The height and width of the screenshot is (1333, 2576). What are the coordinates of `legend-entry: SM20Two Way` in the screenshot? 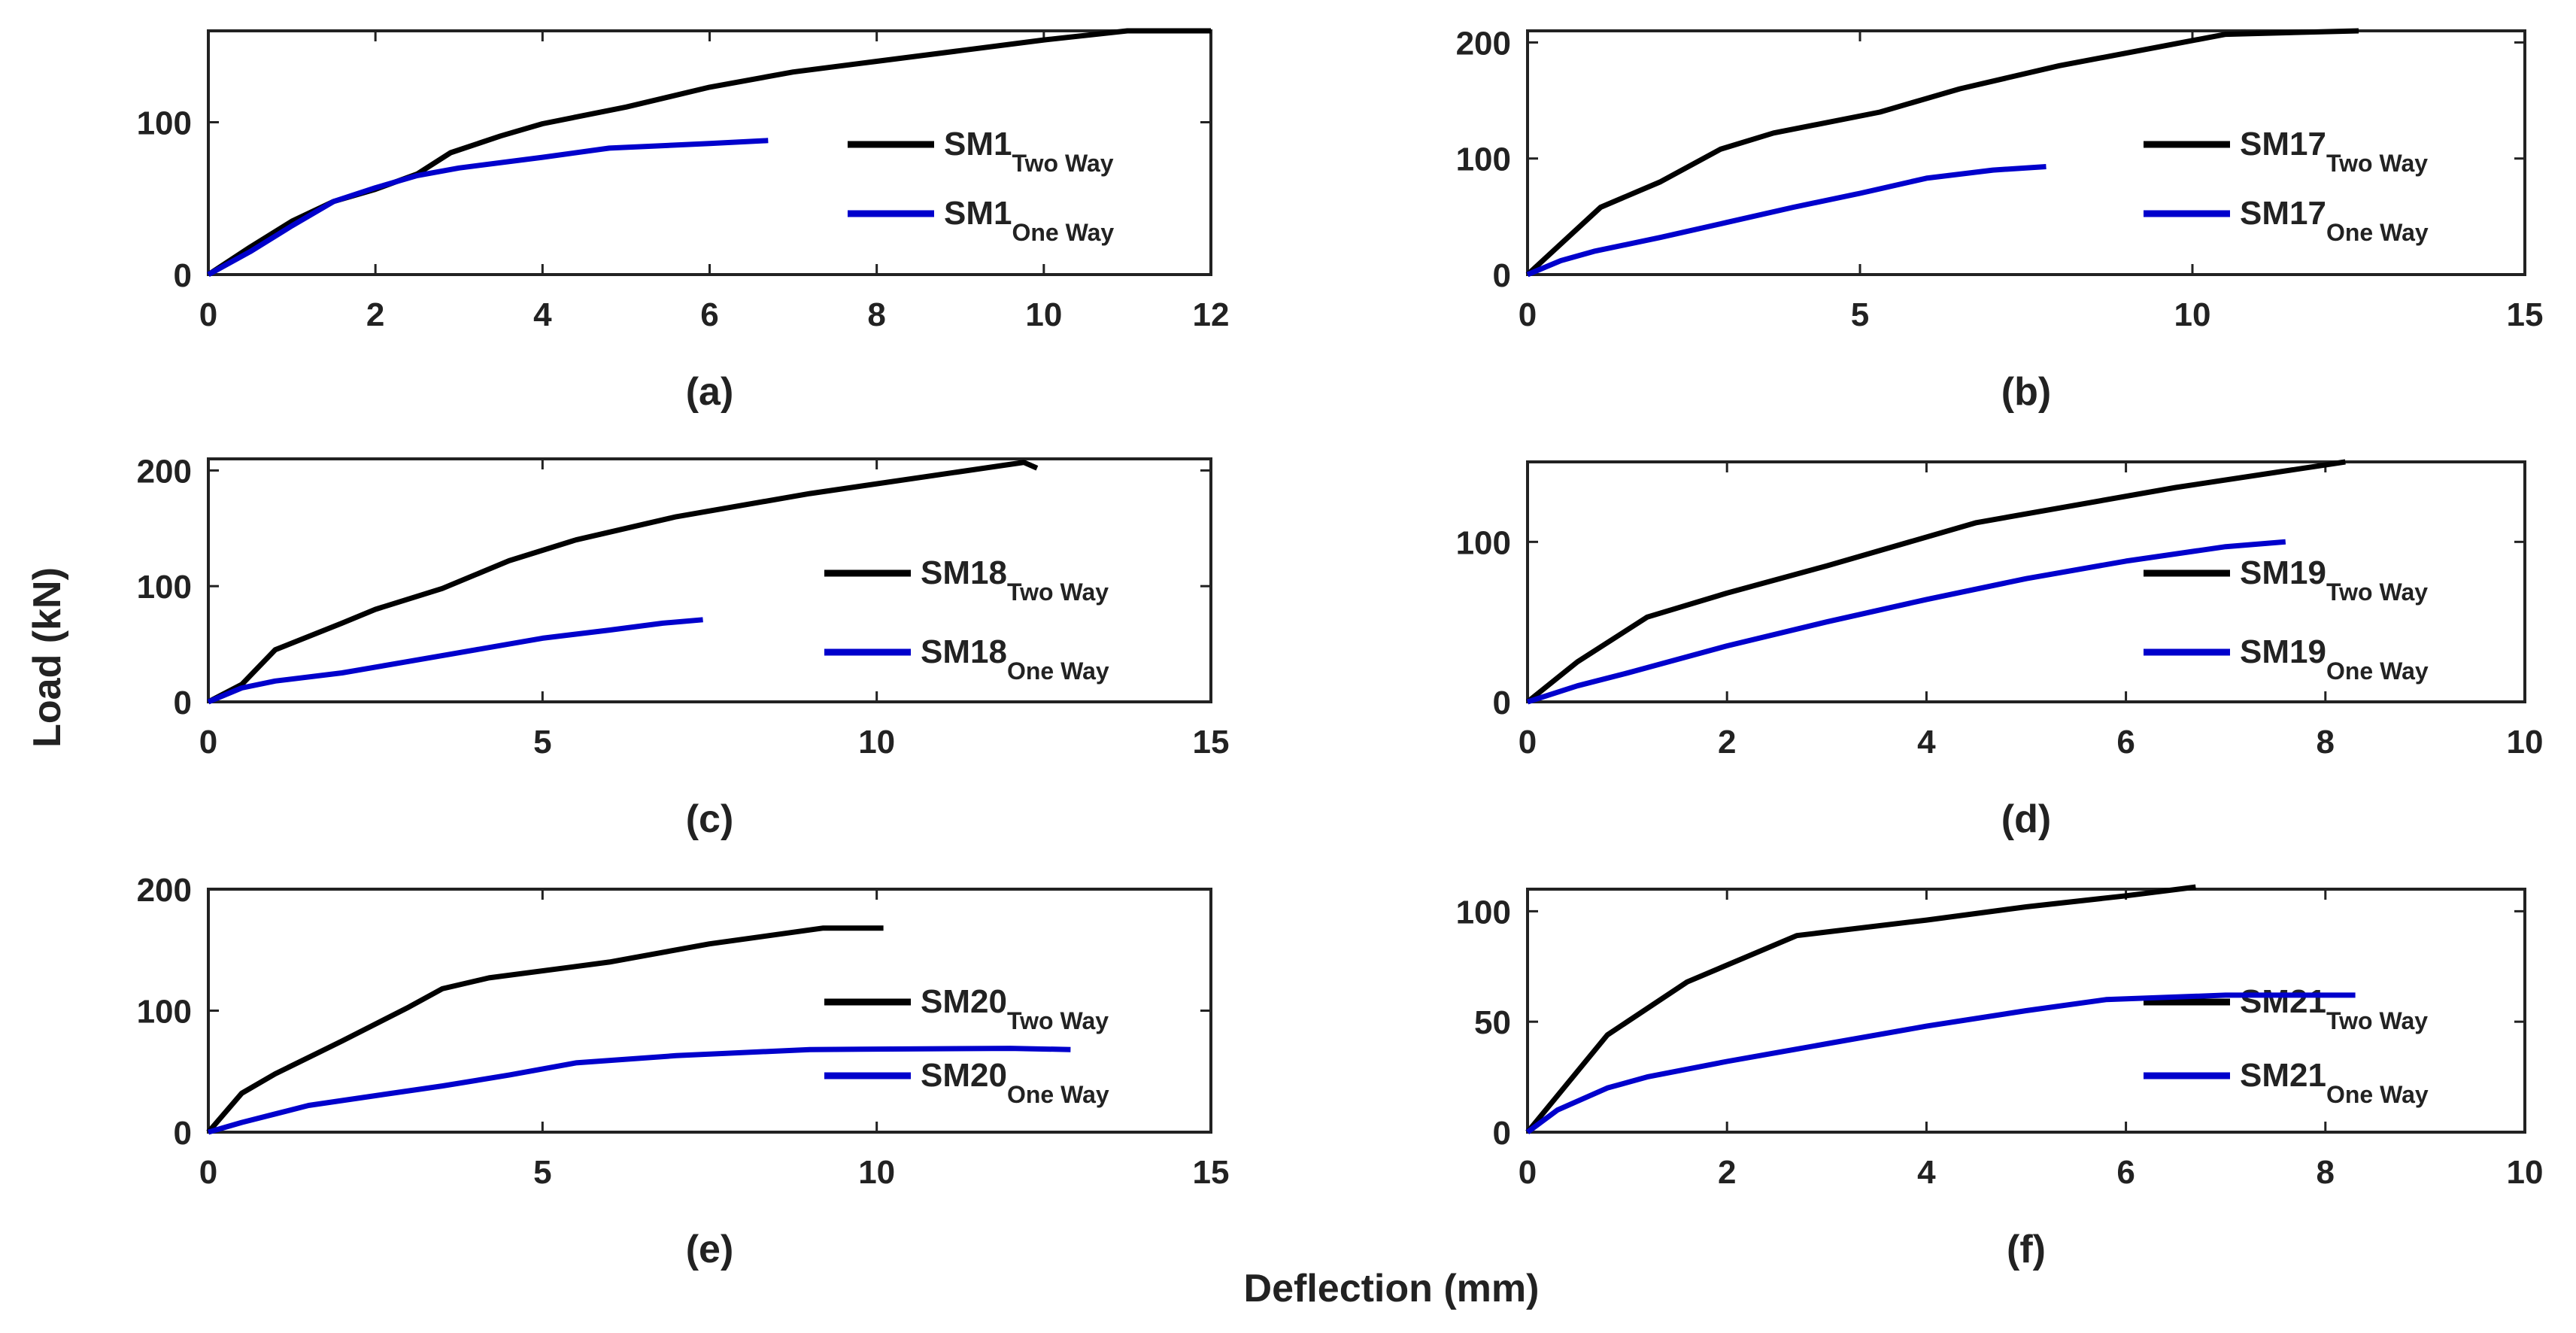 It's located at (1015, 1008).